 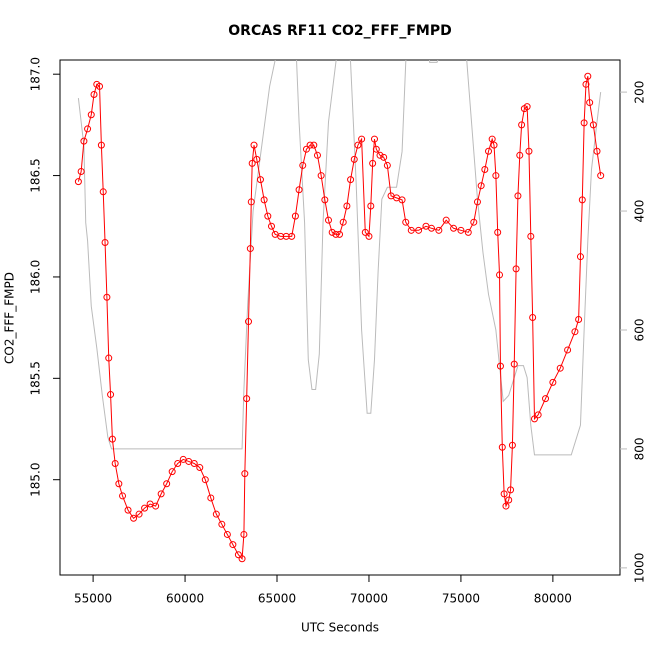 What do you see at coordinates (640, 92) in the screenshot?
I see `y2-tick-label: 200` at bounding box center [640, 92].